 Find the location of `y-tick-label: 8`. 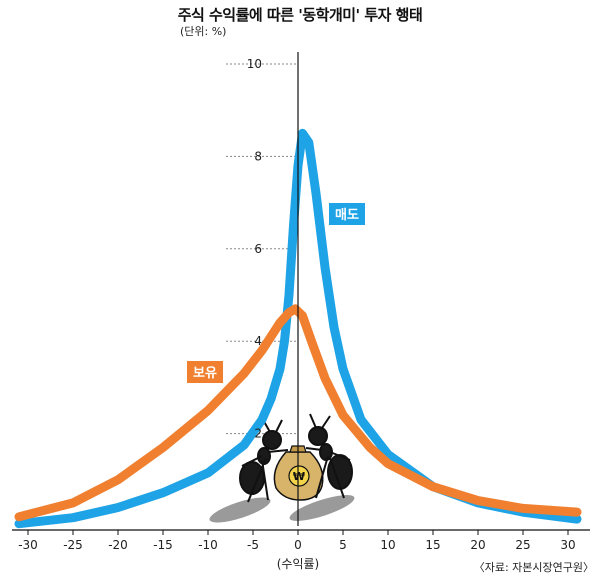

y-tick-label: 8 is located at coordinates (258, 156).